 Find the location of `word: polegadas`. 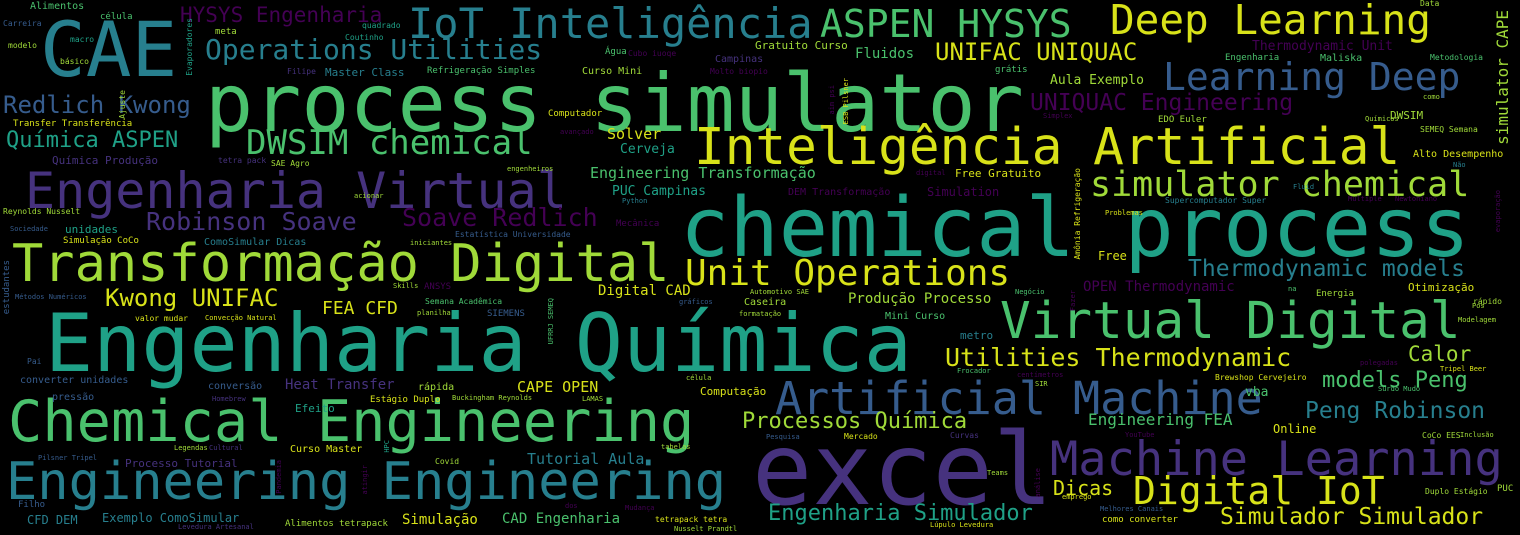

word: polegadas is located at coordinates (1379, 363).